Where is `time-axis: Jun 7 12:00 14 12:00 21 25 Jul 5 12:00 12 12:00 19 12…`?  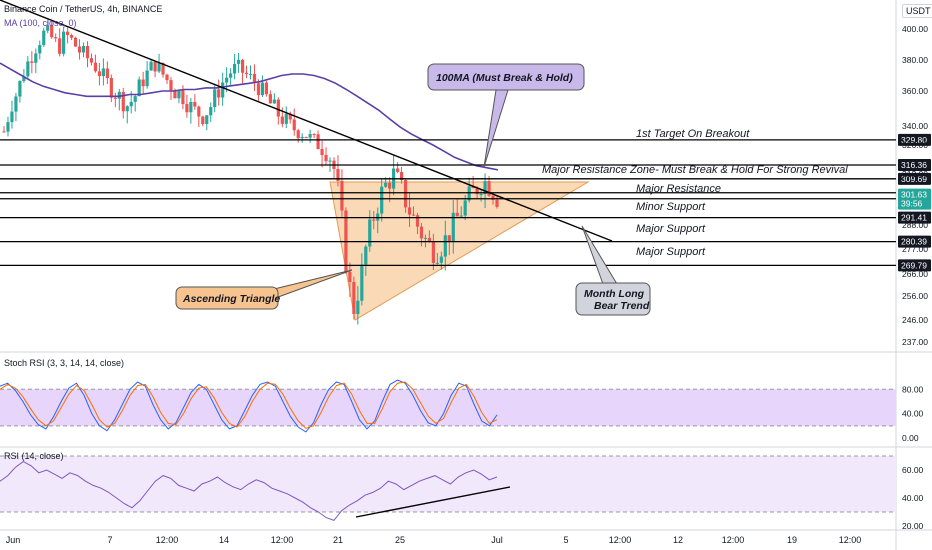 time-axis: Jun 7 12:00 14 12:00 21 25 Jul 5 12:00 12 12:00 19 12… is located at coordinates (434, 540).